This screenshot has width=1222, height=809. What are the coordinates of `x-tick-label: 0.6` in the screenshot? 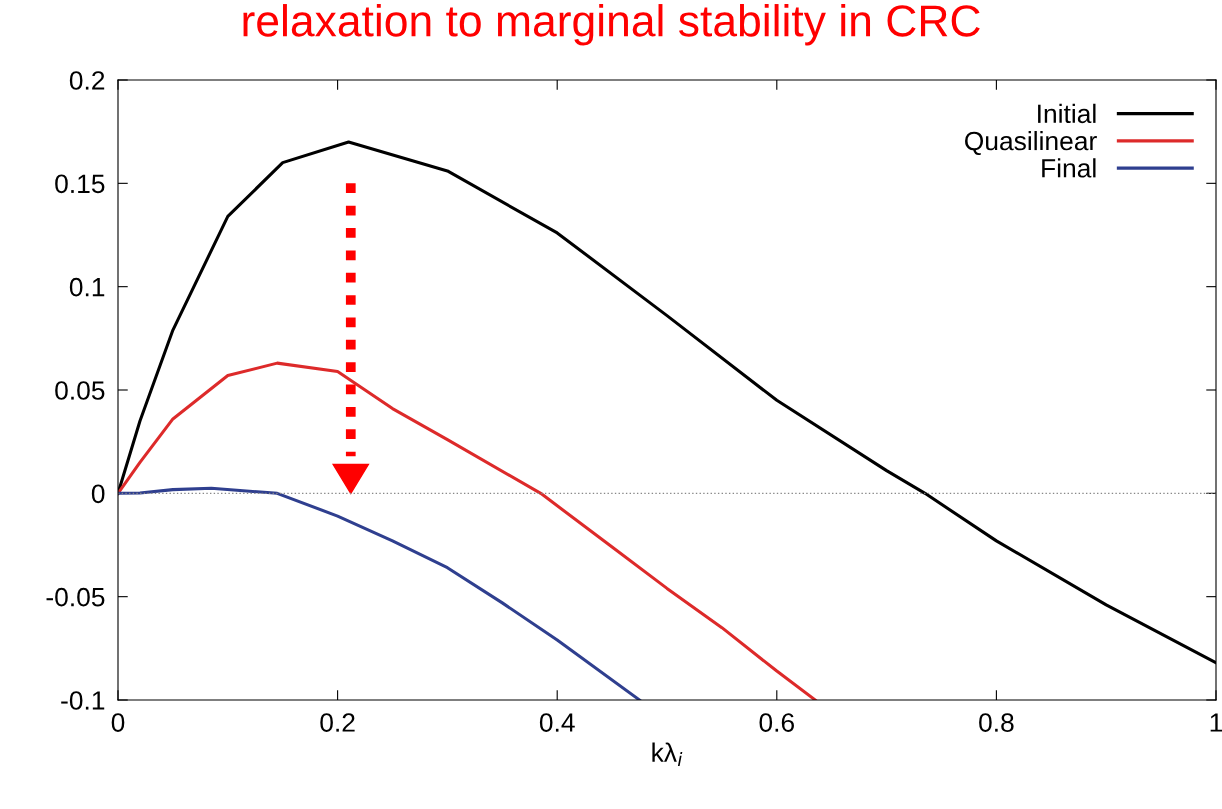 It's located at (776, 722).